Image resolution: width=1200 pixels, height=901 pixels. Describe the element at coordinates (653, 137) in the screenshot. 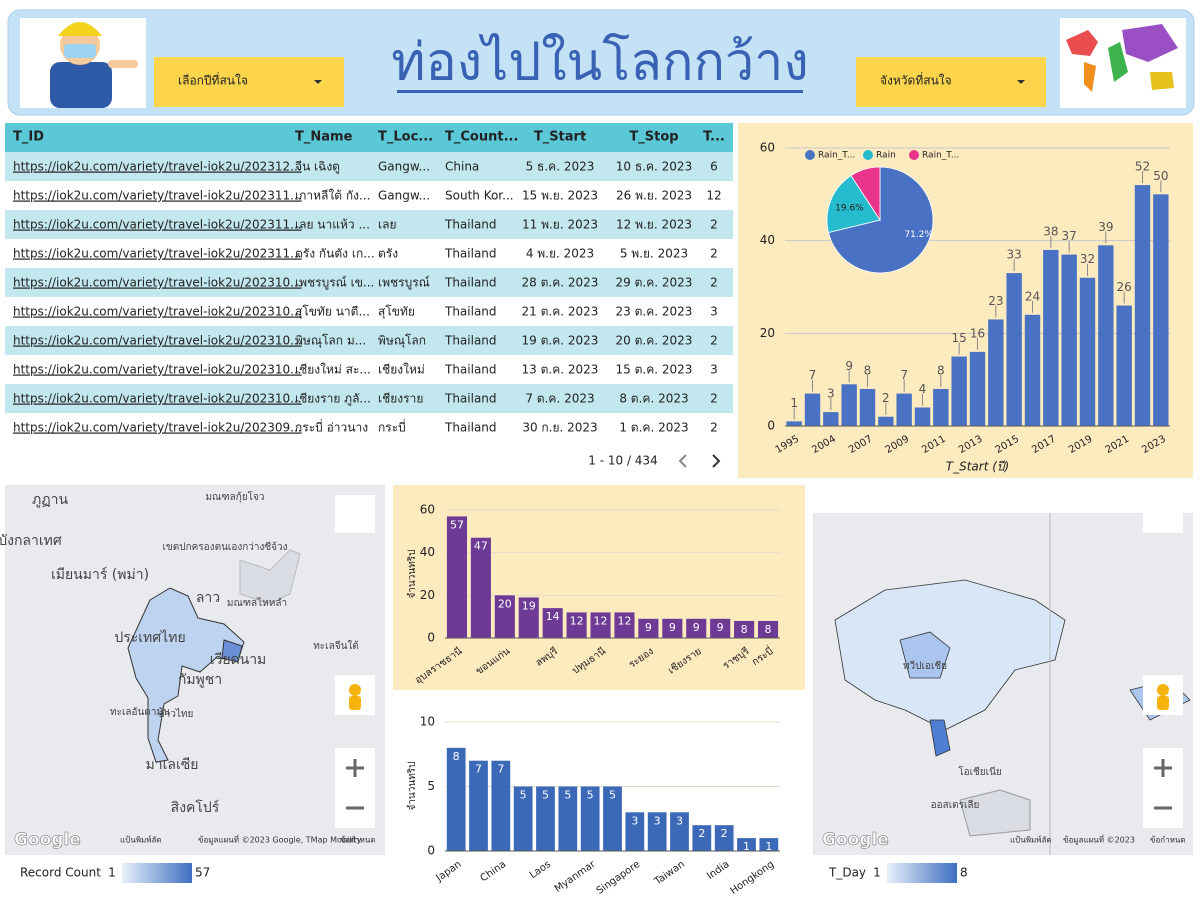

I see `column-header: T_Stop` at that location.